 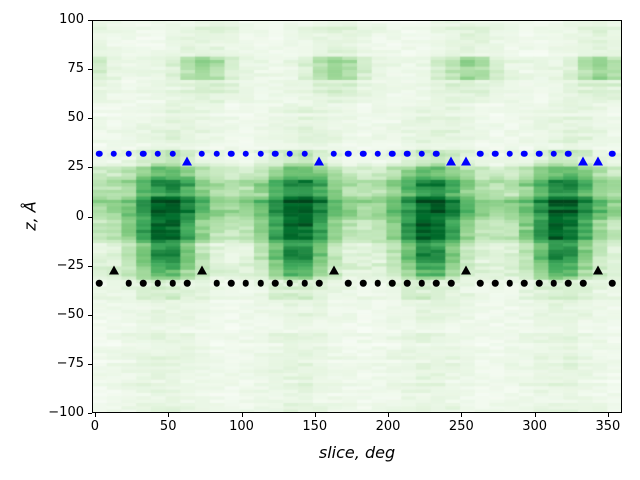 What do you see at coordinates (315, 426) in the screenshot?
I see `x-tick-label: 150` at bounding box center [315, 426].